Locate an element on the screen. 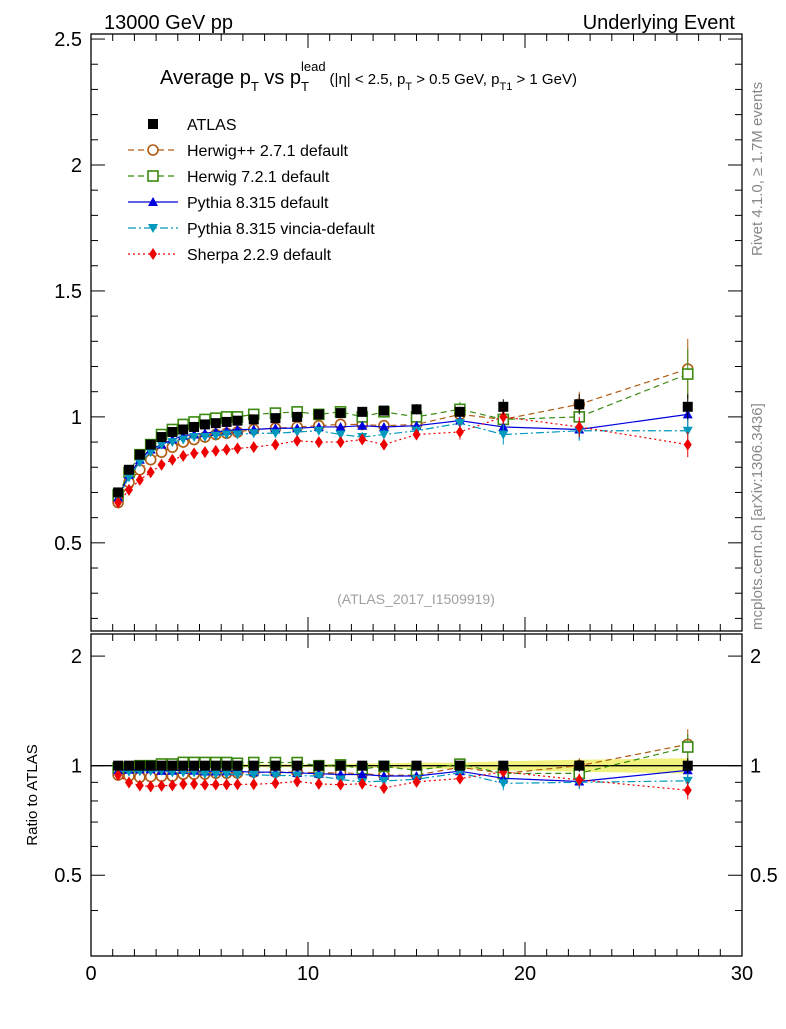  x-tick-label: 0 is located at coordinates (90, 974).